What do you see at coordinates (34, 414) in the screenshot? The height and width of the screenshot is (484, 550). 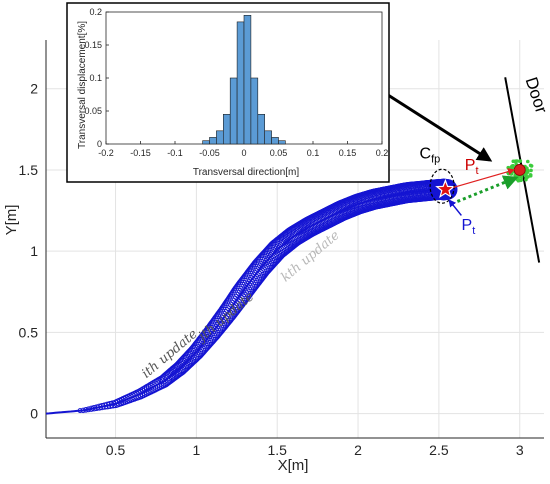 I see `y-tick-label: 0` at bounding box center [34, 414].